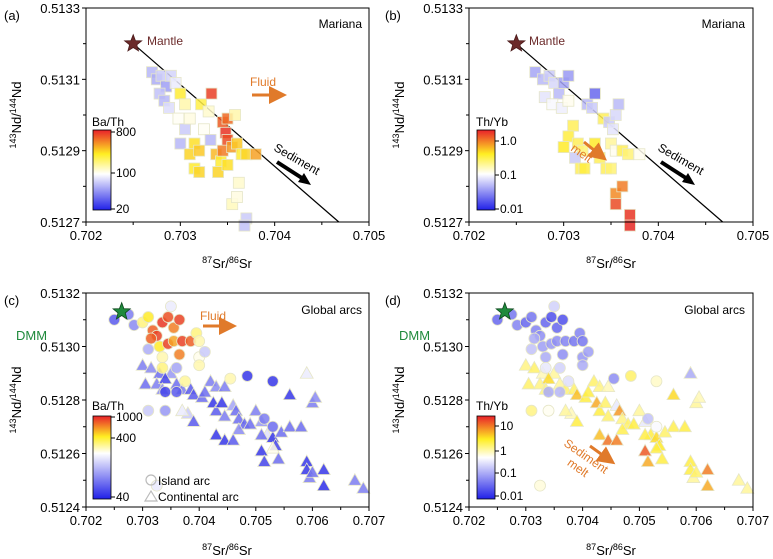  What do you see at coordinates (114, 165) in the screenshot?
I see `colorbar: Ba/Th 800 100 20` at bounding box center [114, 165].